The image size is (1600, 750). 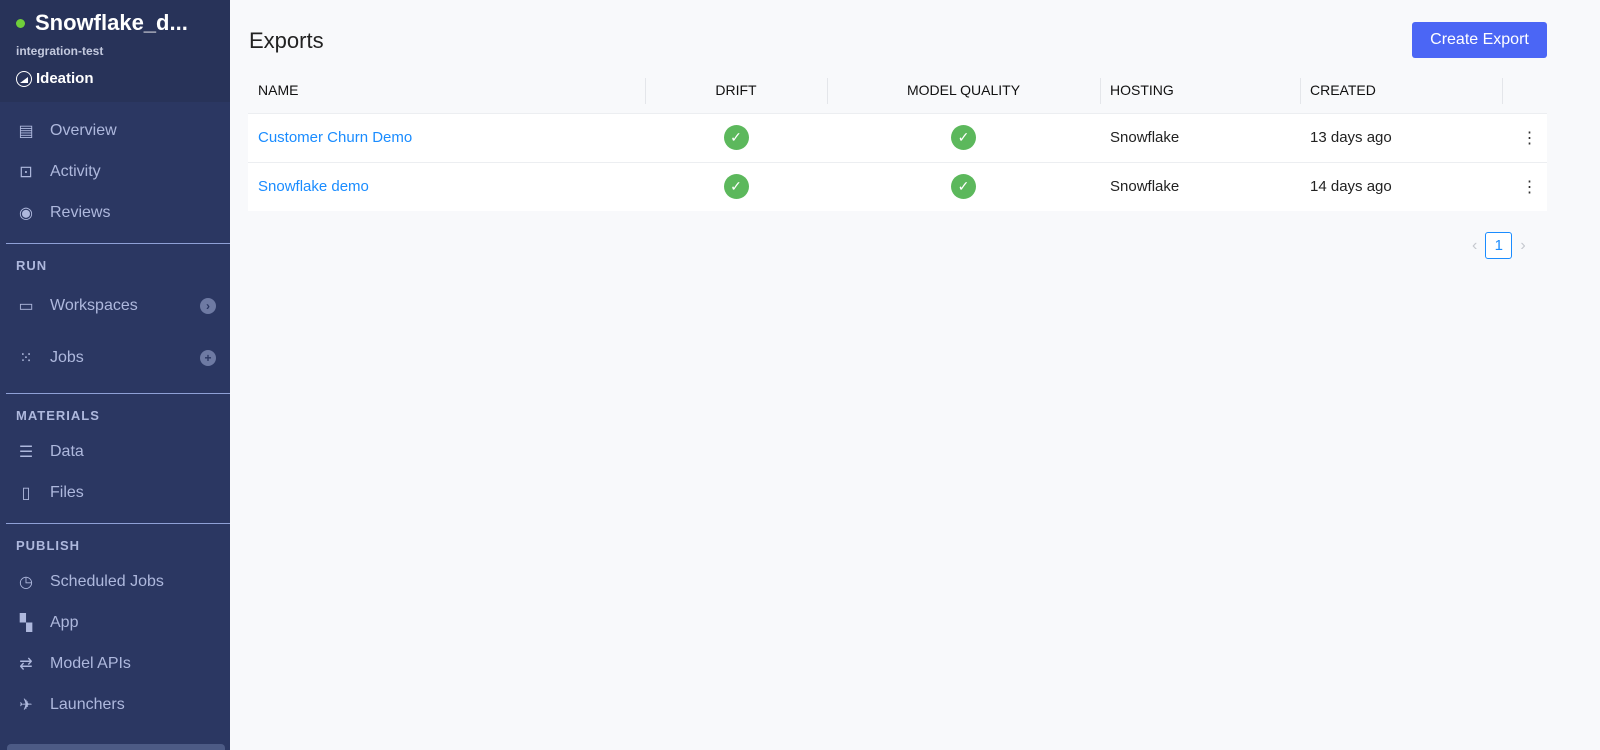 I want to click on sidebar-item-app: ▚ App, so click(x=115, y=622).